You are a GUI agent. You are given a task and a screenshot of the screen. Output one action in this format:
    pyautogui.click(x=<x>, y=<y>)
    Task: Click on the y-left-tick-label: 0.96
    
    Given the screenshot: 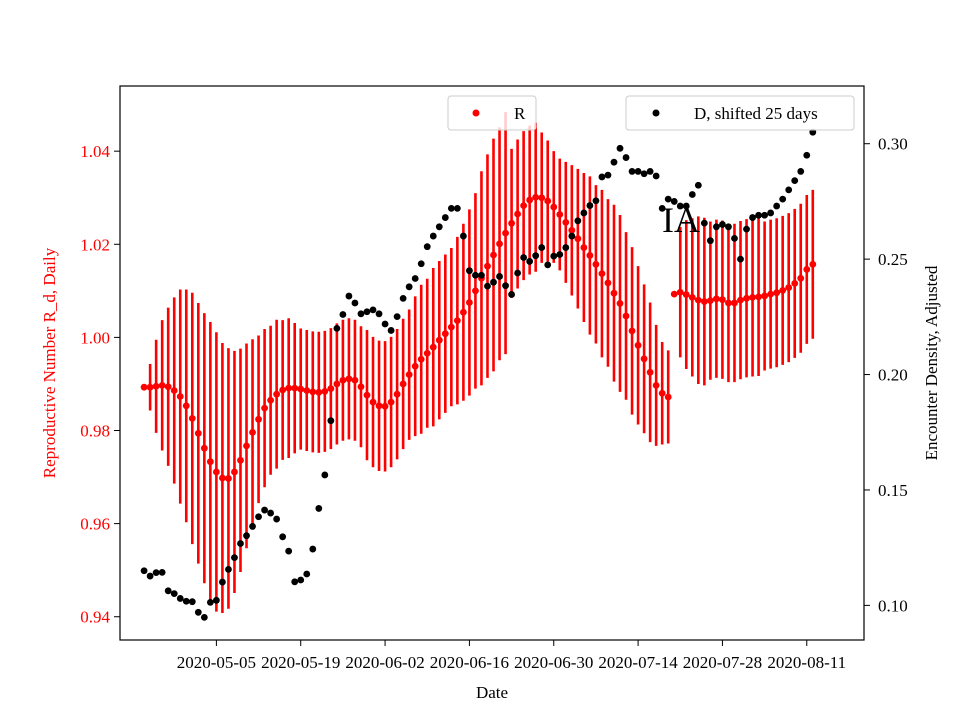 What is the action you would take?
    pyautogui.click(x=95, y=524)
    